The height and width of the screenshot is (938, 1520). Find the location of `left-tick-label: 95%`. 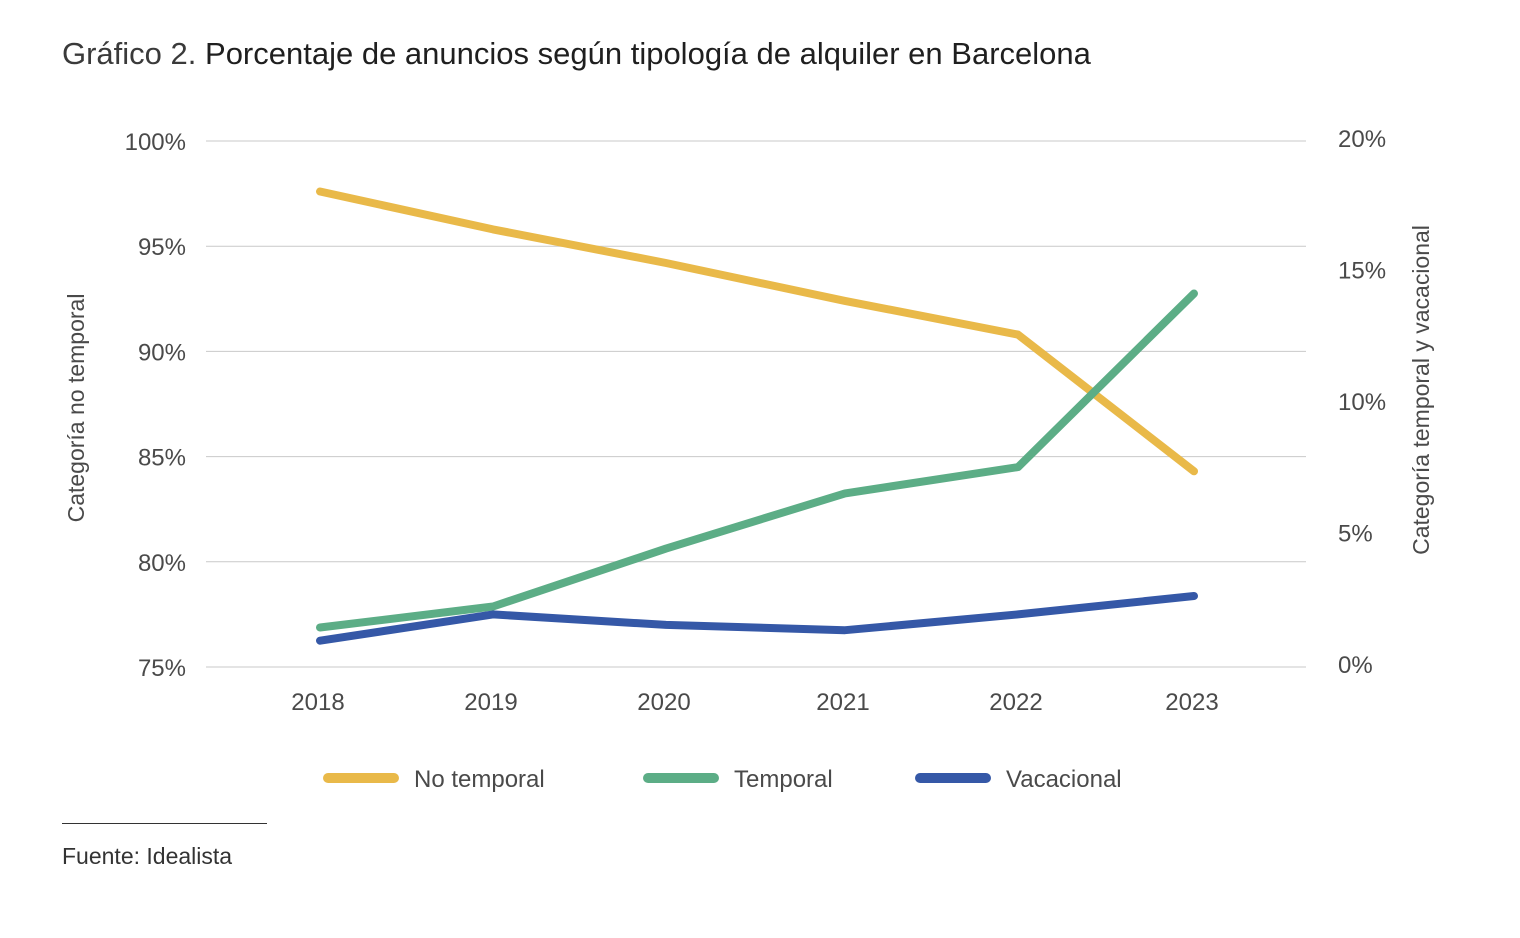

left-tick-label: 95% is located at coordinates (162, 247).